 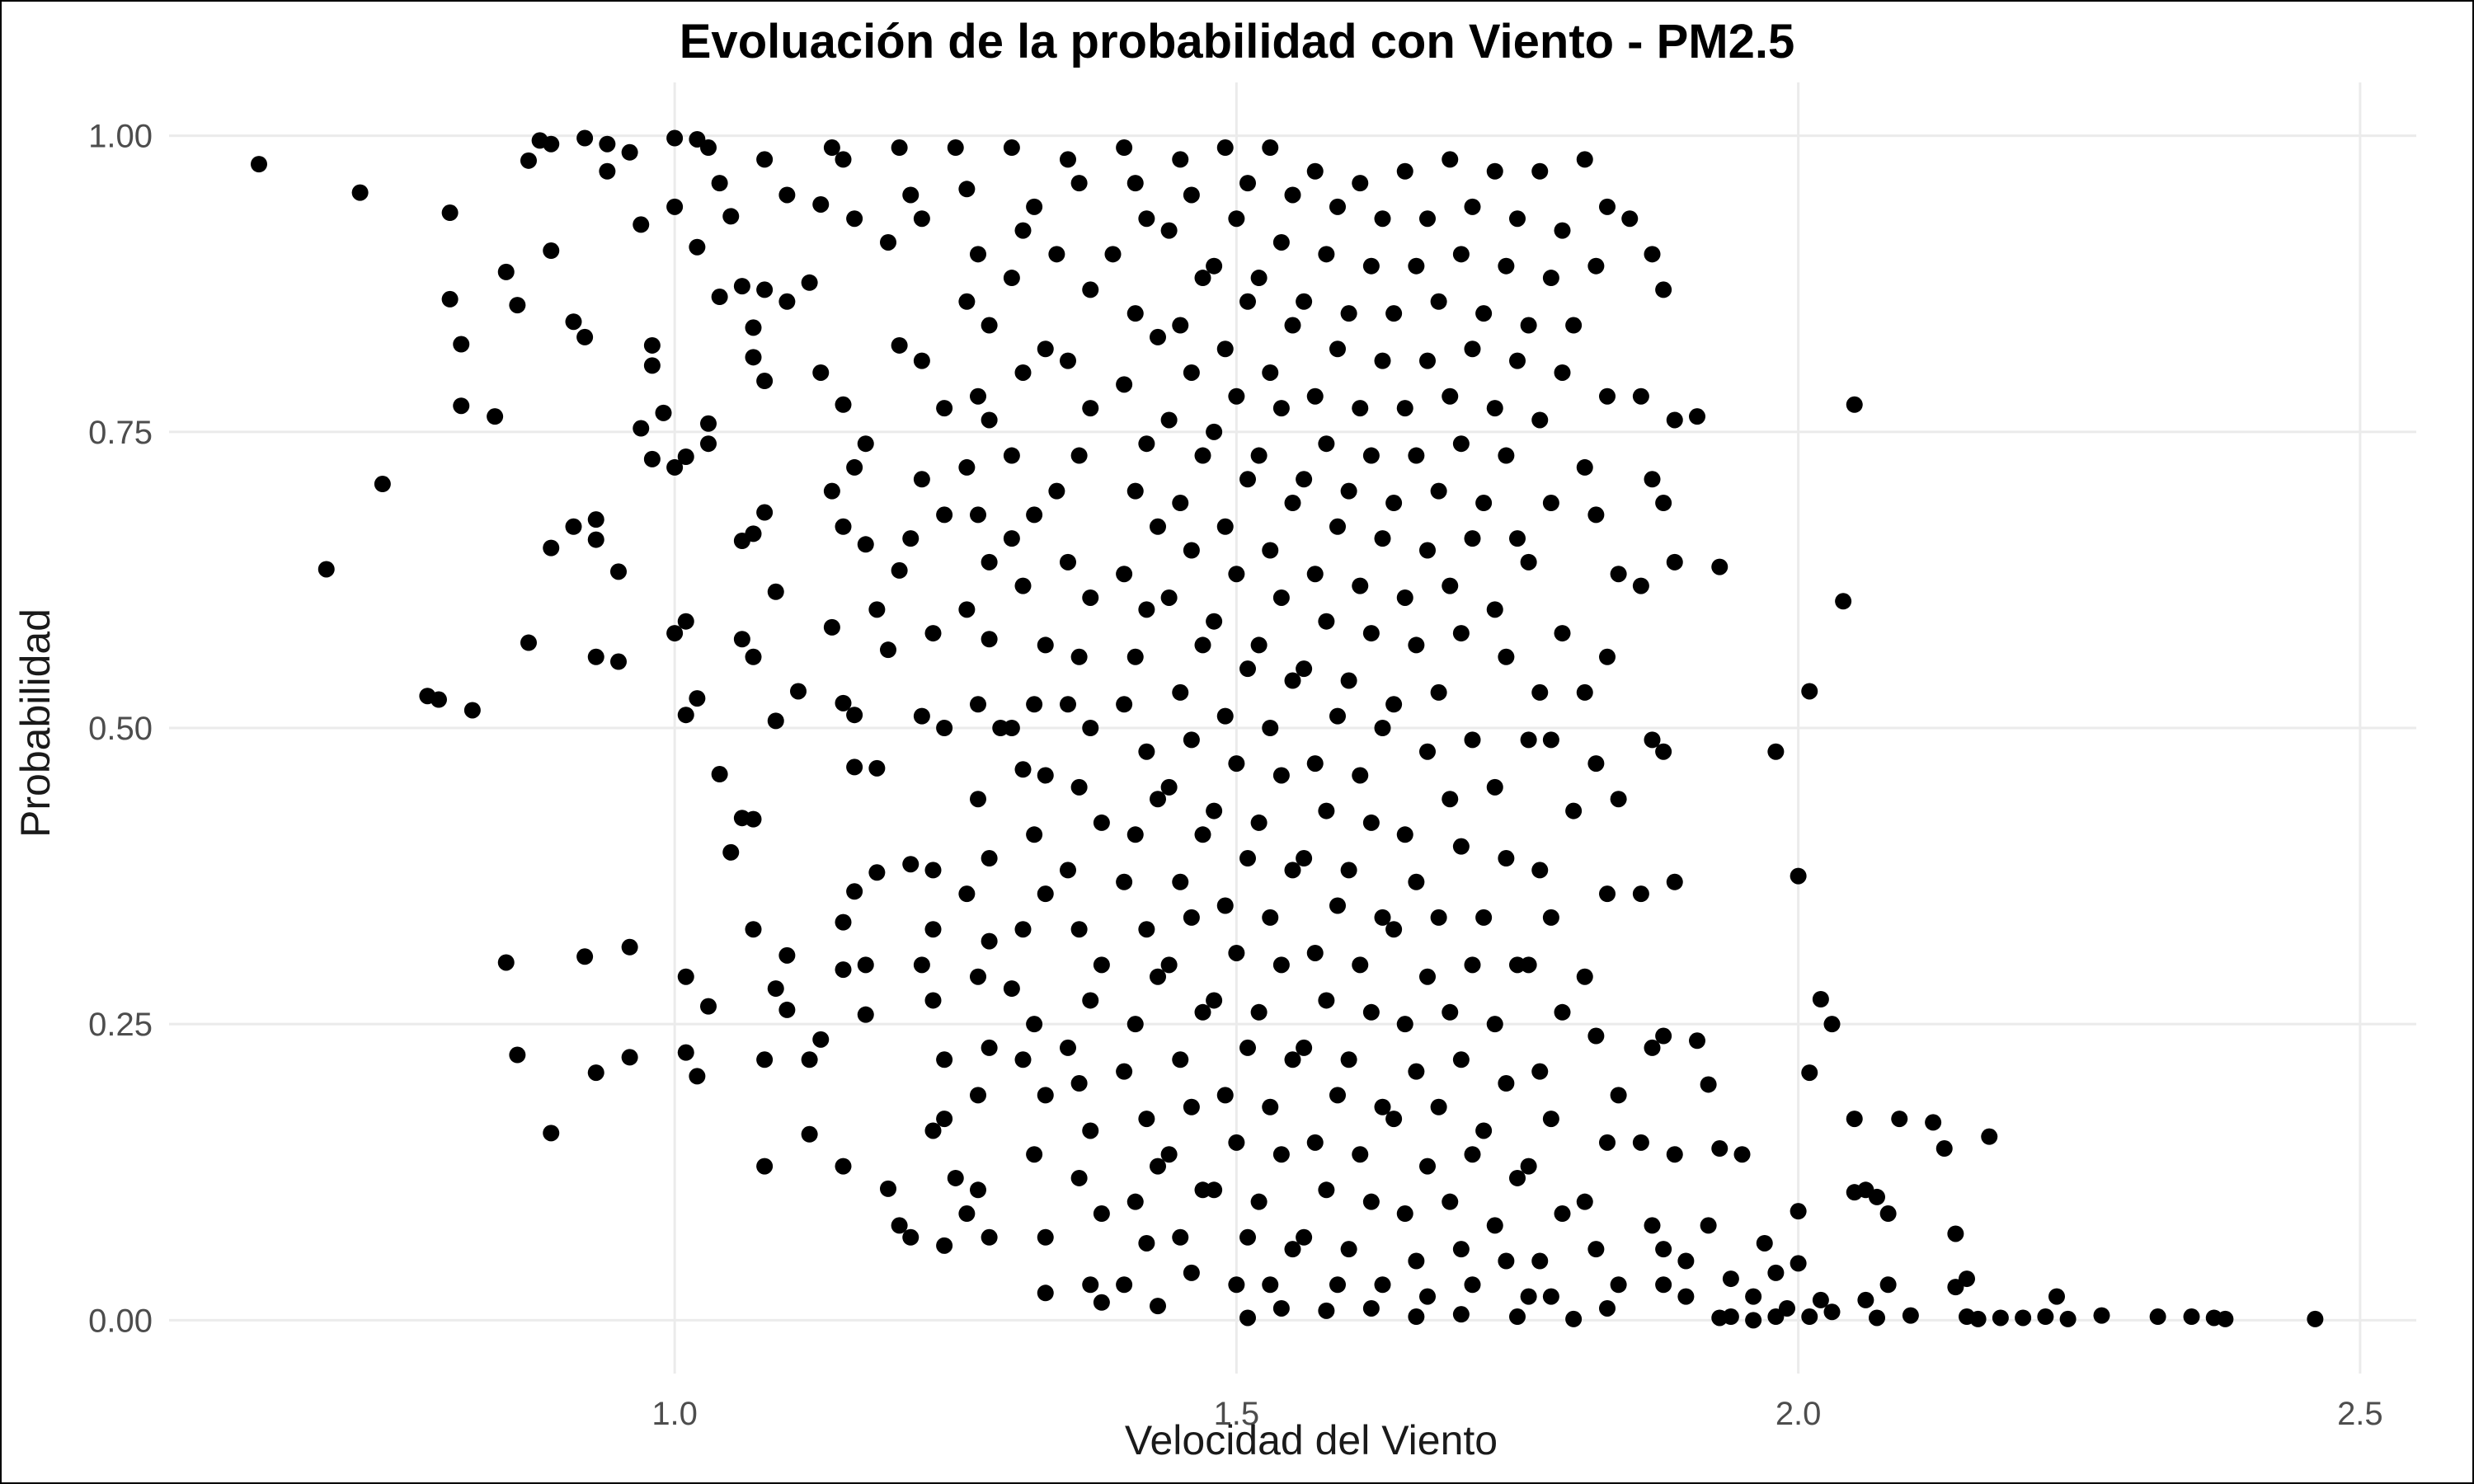 I want to click on y-tick-label: 0.75, so click(x=120, y=433).